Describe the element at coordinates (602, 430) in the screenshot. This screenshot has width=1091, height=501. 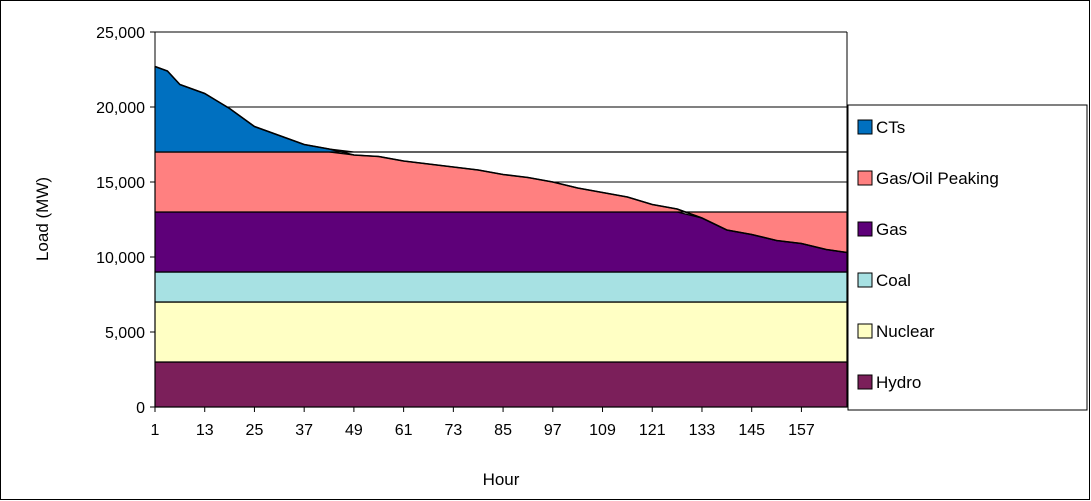
I see `x-tick-label-9: 109` at that location.